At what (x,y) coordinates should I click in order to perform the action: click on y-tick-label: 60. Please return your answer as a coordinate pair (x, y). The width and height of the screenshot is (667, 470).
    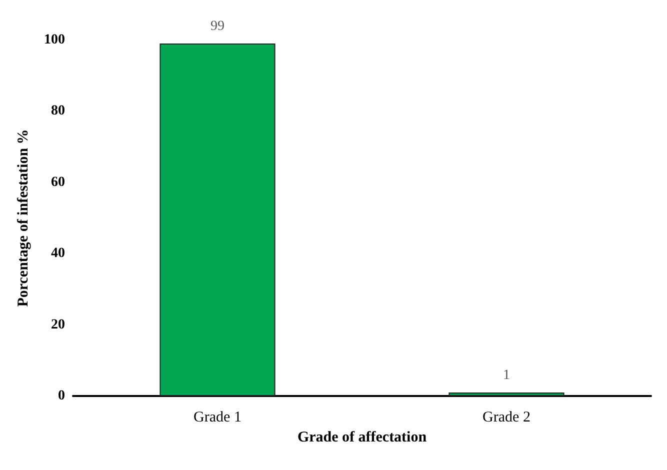
    Looking at the image, I should click on (58, 182).